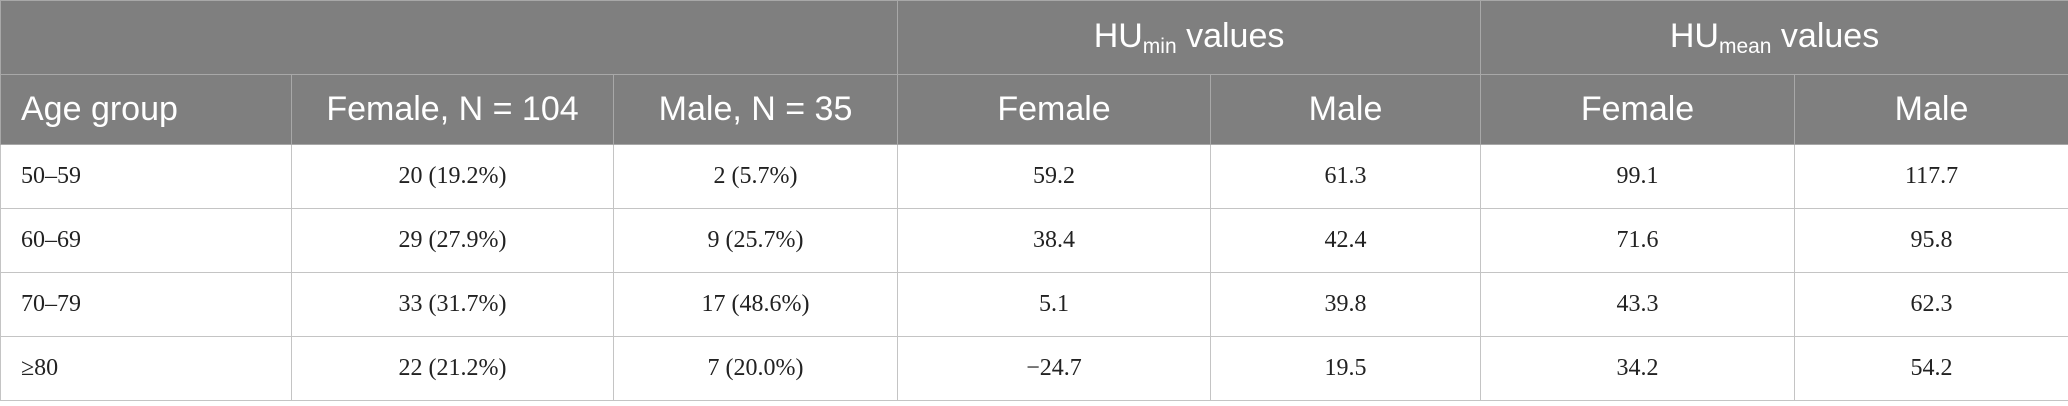 This screenshot has height=406, width=2068. Describe the element at coordinates (1054, 176) in the screenshot. I see `table-cell: 59.2` at that location.